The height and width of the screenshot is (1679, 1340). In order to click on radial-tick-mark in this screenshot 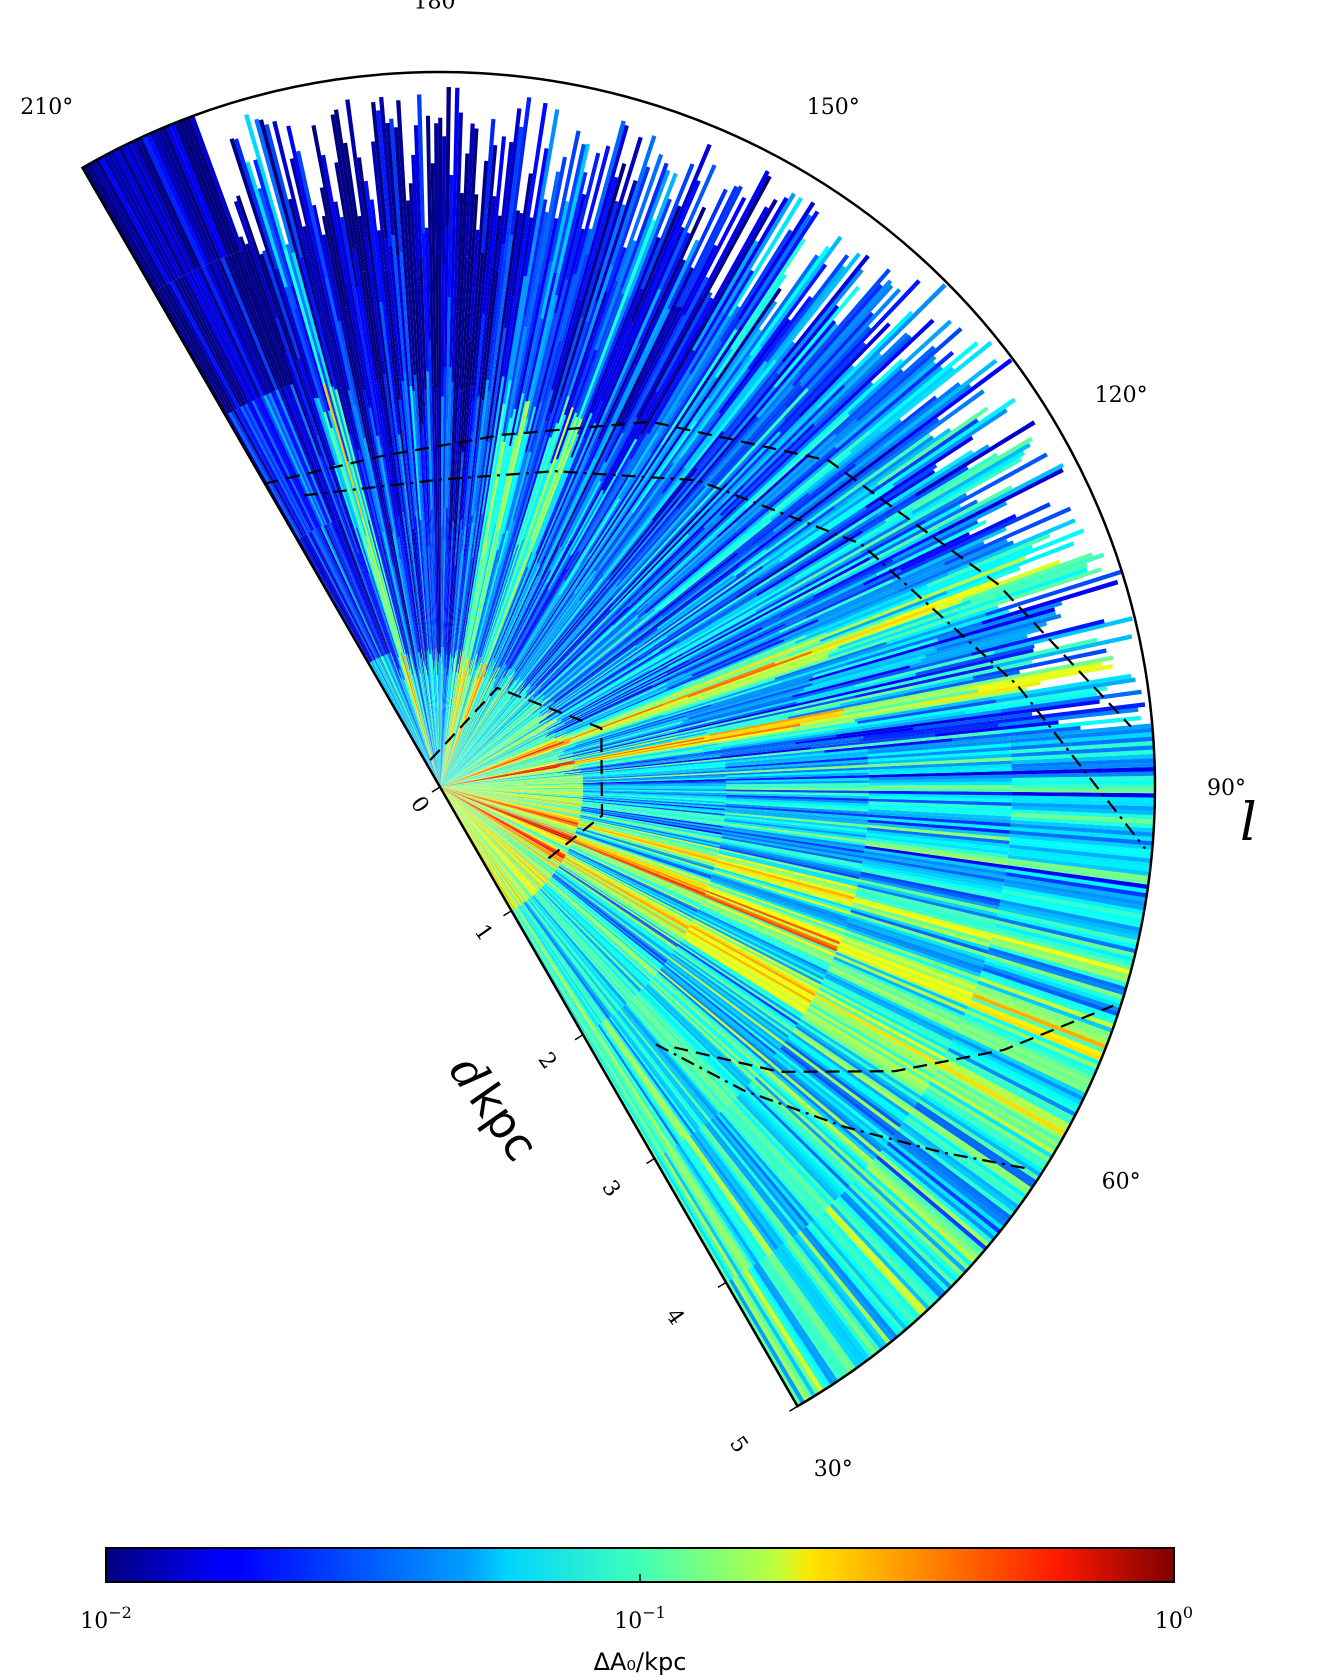, I will do `click(436, 789)`.